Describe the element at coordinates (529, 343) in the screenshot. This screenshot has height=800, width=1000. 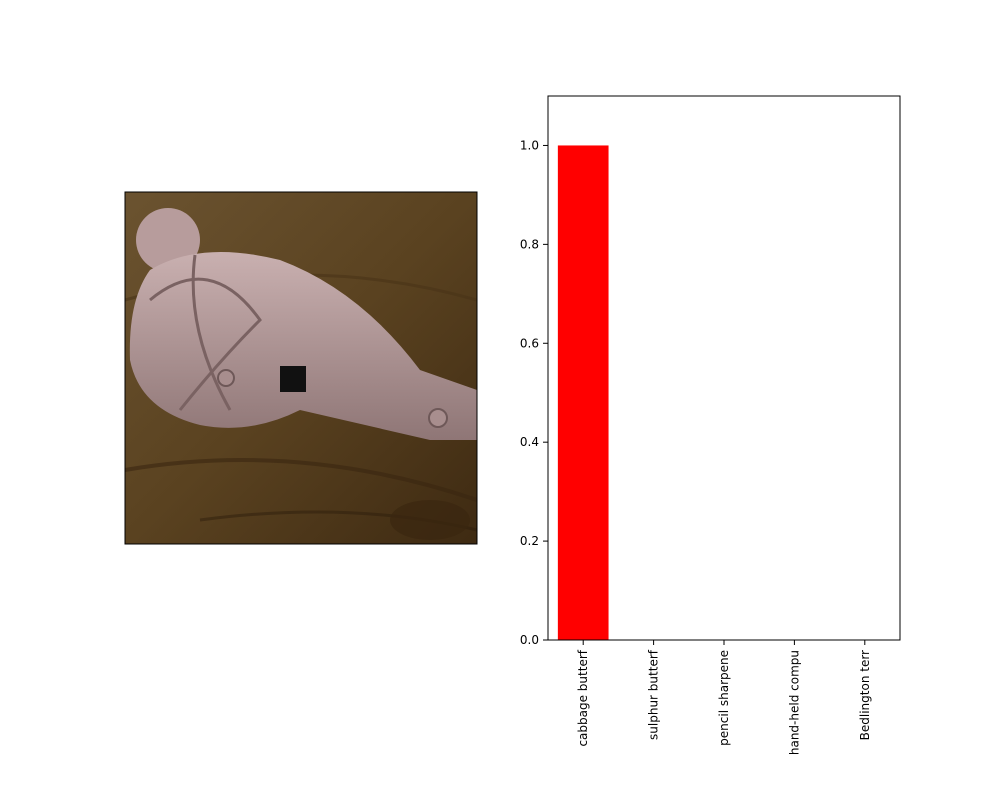
I see `y-tick-label: 0.6` at that location.